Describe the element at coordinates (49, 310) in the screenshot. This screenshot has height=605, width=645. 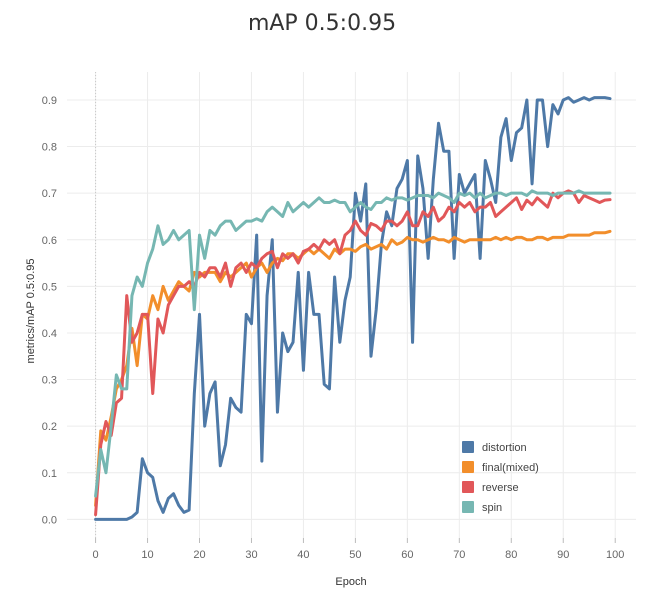
I see `y-tick-labels: 0.0 0.1 0.2 0.3 0.4 0.5 0.6 0.7 0.8 0.9` at that location.